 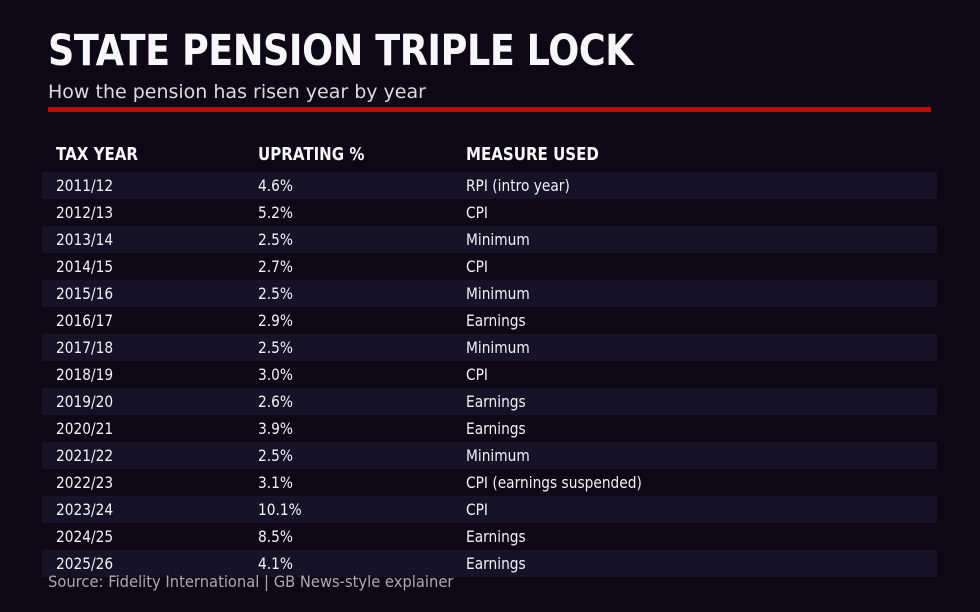 What do you see at coordinates (275, 428) in the screenshot?
I see `cell-uprating-text: 3.9%` at bounding box center [275, 428].